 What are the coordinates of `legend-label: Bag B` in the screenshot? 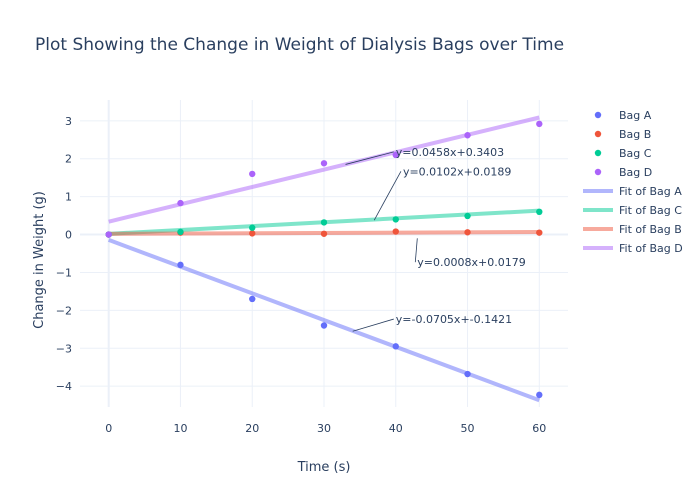 It's located at (635, 134).